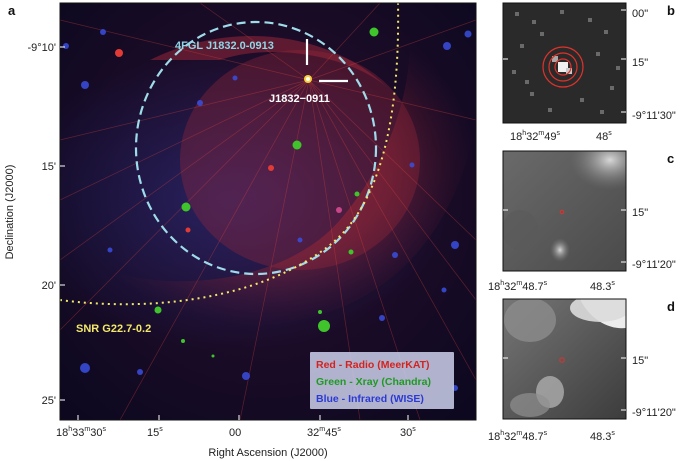 Image resolution: width=685 pixels, height=461 pixels. I want to click on panel-c: c 15" -9°11'20" 18h32m48.7s 48.3s, so click(582, 221).